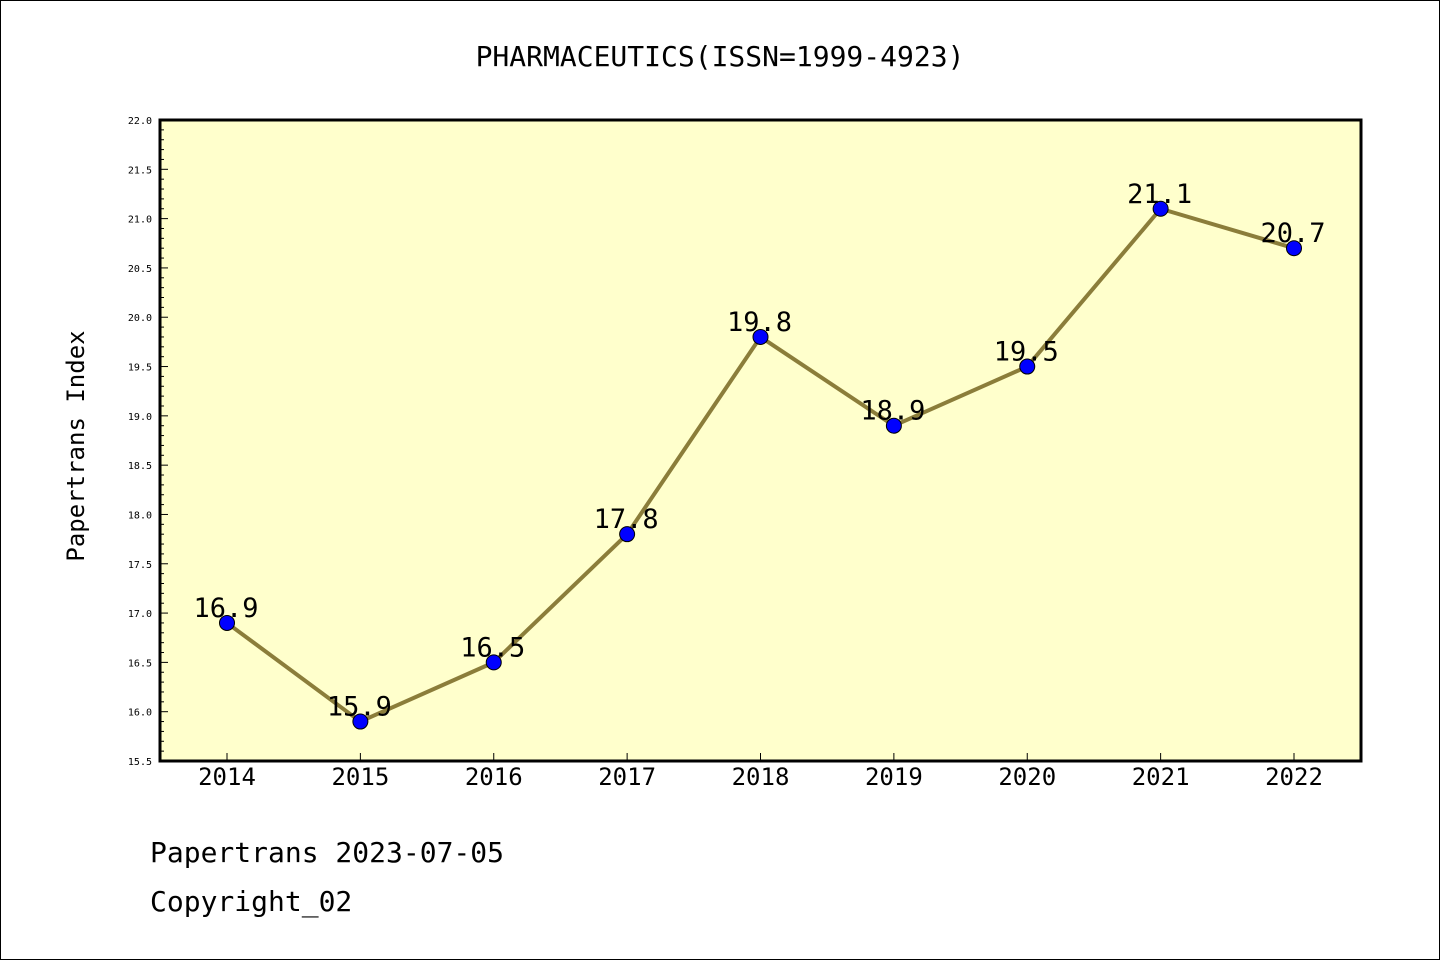 The image size is (1440, 960). Describe the element at coordinates (494, 777) in the screenshot. I see `x-tick-label: 2016` at that location.